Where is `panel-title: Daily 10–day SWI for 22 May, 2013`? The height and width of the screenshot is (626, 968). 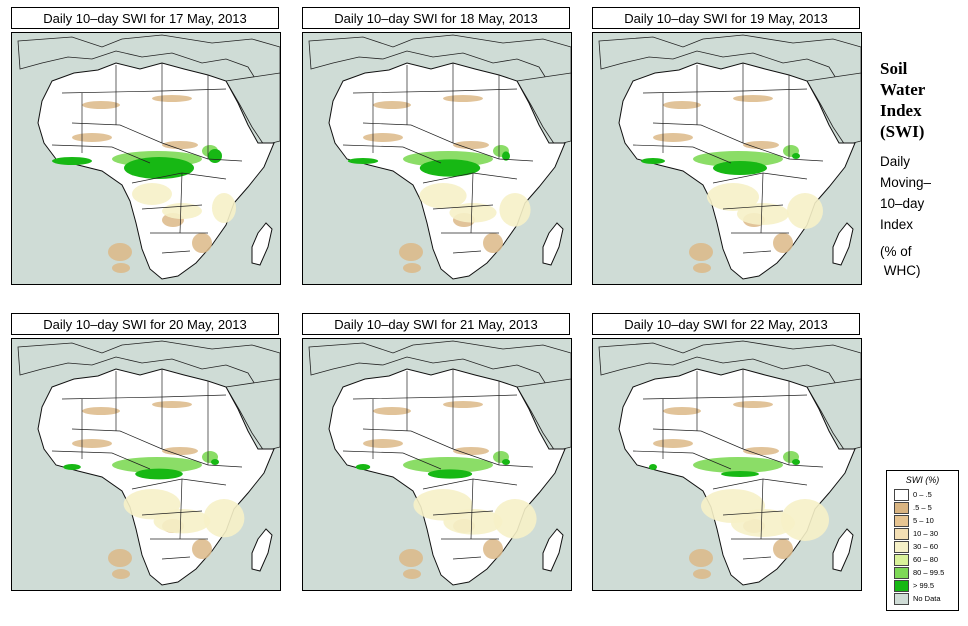
panel-title: Daily 10–day SWI for 22 May, 2013 is located at coordinates (726, 324).